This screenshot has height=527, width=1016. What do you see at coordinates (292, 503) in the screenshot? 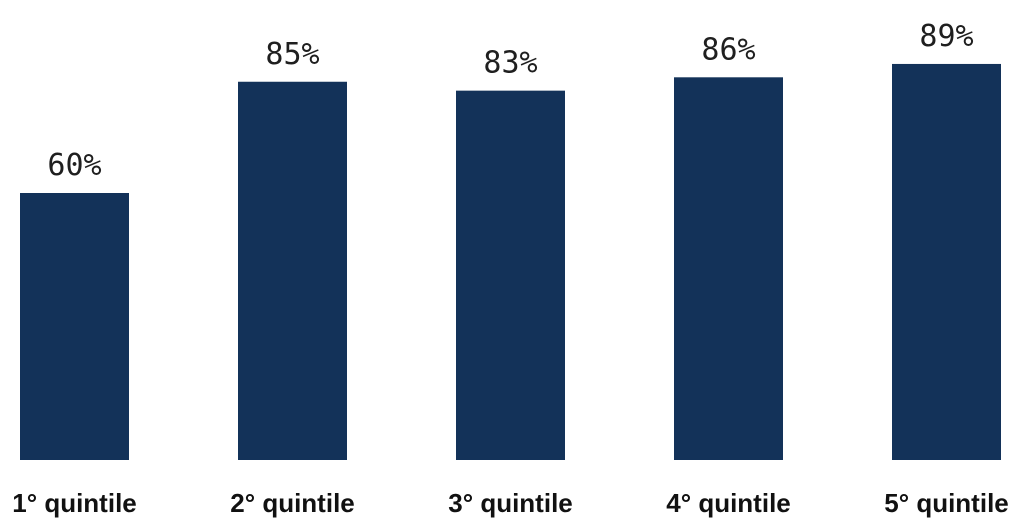
I see `category-label-2: 2° quintile` at bounding box center [292, 503].